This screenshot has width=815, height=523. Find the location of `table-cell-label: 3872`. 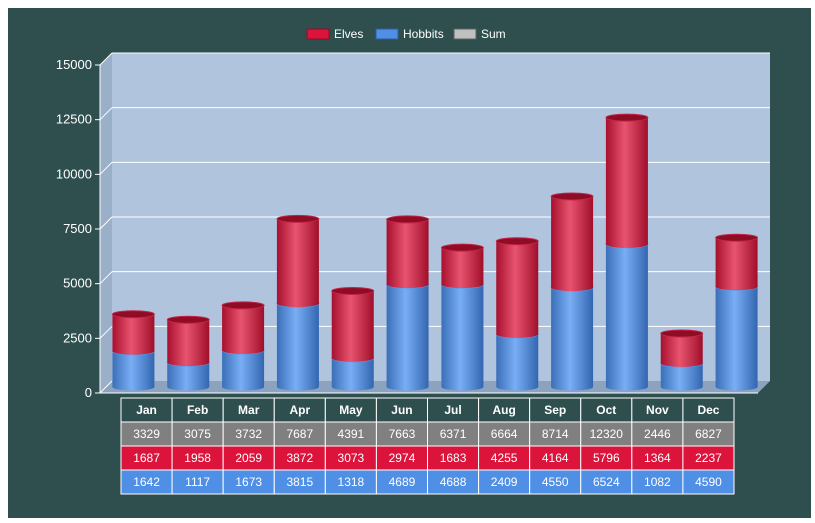

table-cell-label: 3872 is located at coordinates (299, 458).